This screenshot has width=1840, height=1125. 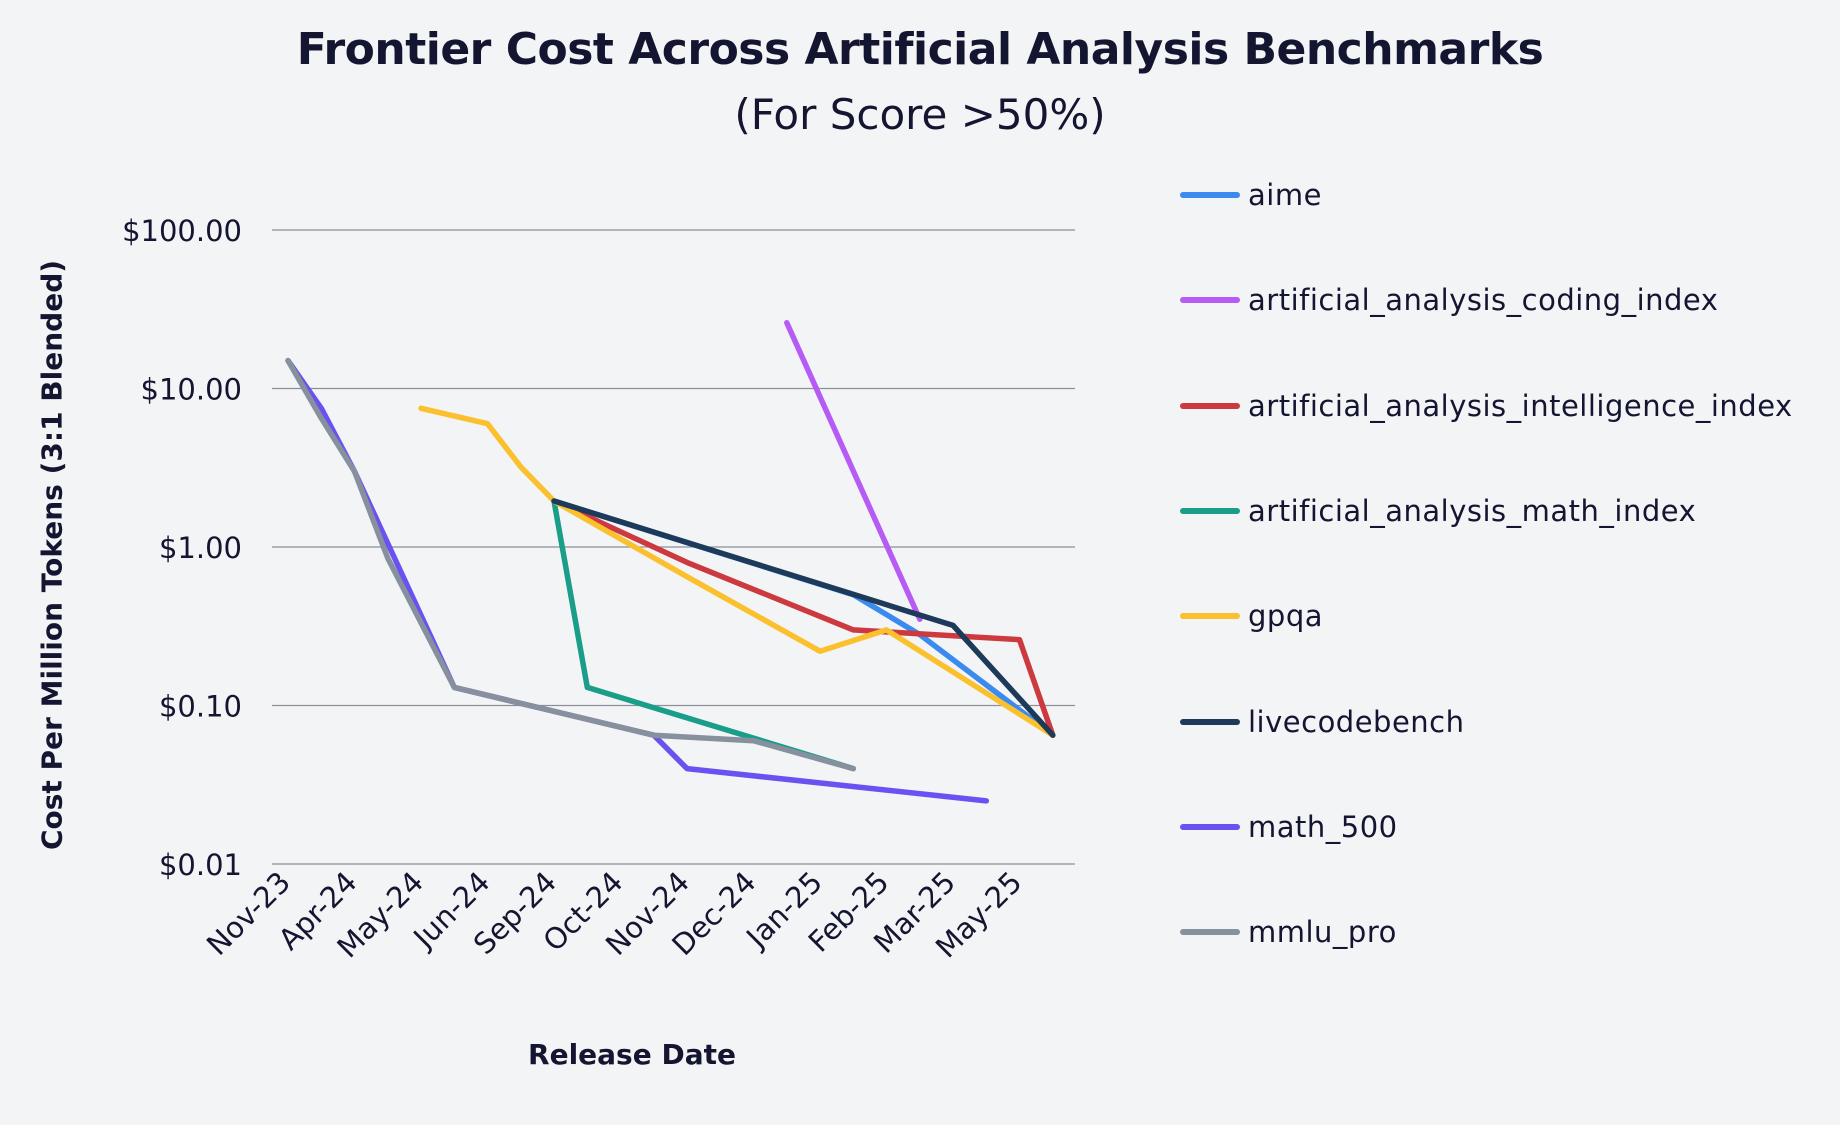 What do you see at coordinates (200, 865) in the screenshot?
I see `y-tick-label: $0.01` at bounding box center [200, 865].